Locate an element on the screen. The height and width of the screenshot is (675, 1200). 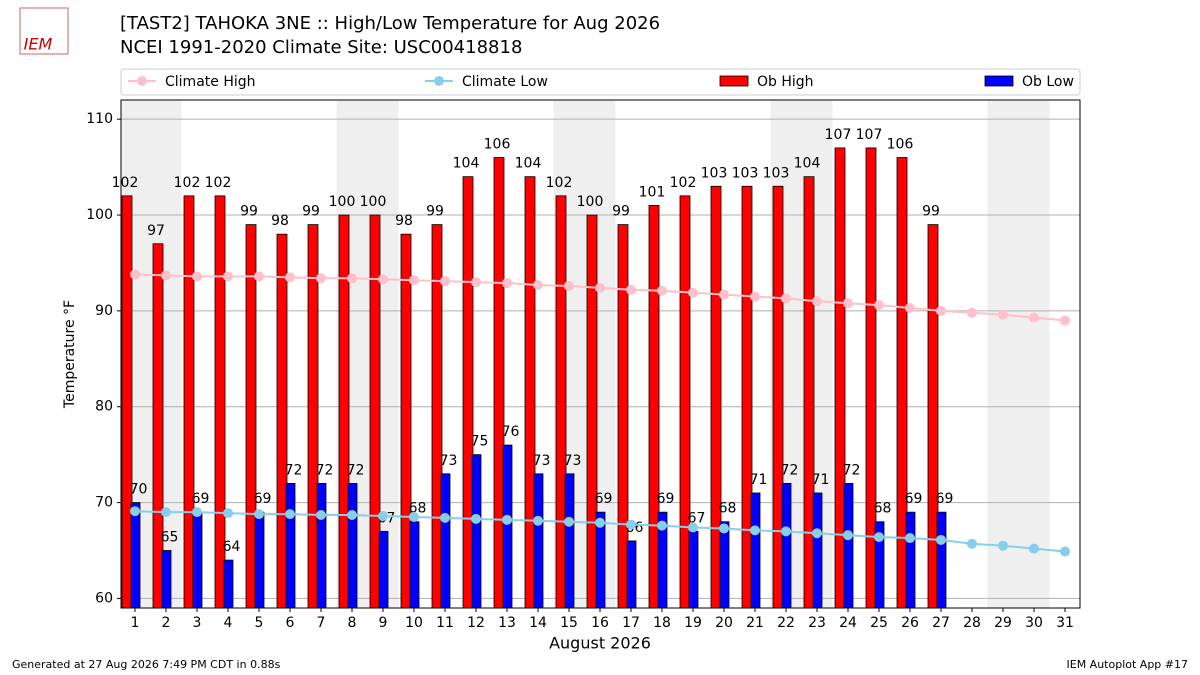
x-tick-label: 15 is located at coordinates (569, 623).